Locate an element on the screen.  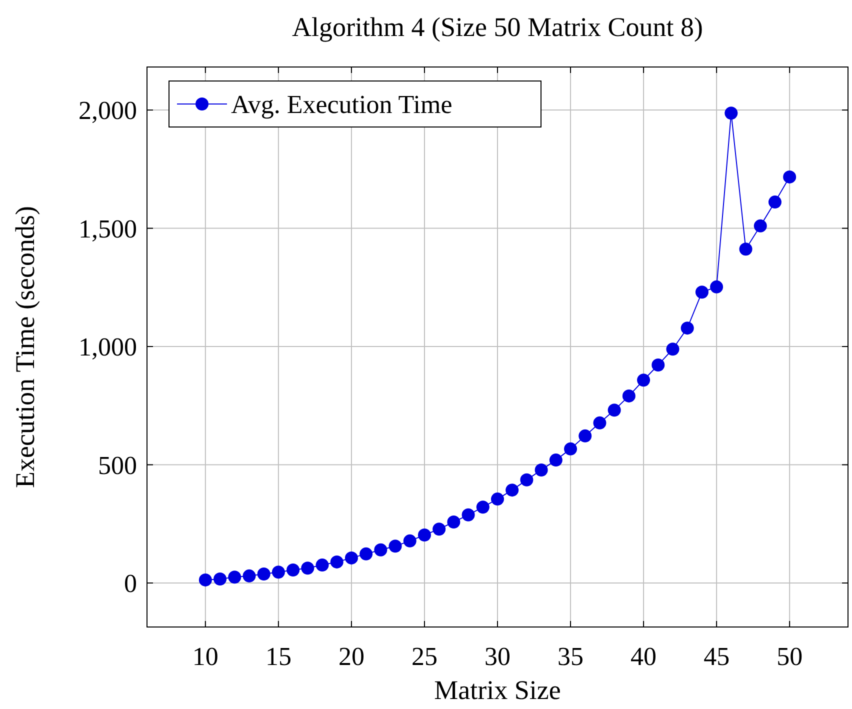
x-tick-label: 25 is located at coordinates (424, 656).